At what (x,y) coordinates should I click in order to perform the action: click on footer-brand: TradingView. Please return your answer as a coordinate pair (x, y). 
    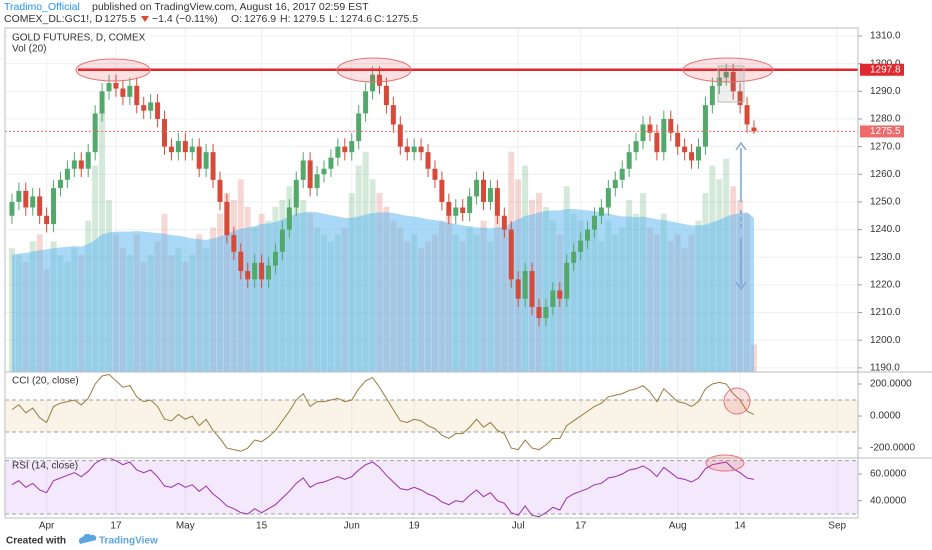
    Looking at the image, I should click on (128, 541).